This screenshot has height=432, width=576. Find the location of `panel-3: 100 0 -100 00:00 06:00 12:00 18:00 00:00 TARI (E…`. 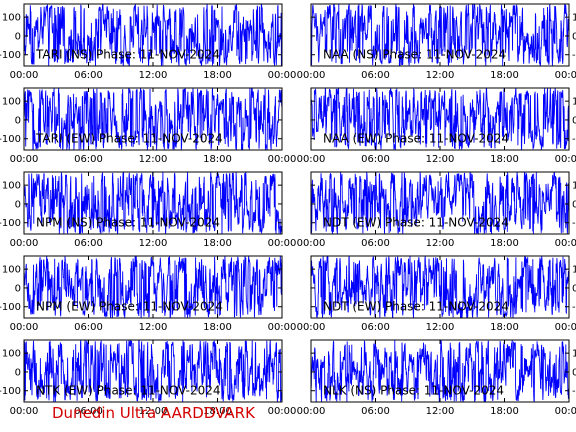

panel-3: 100 0 -100 00:00 06:00 12:00 18:00 00:00 TARI (E… is located at coordinates (148, 126).